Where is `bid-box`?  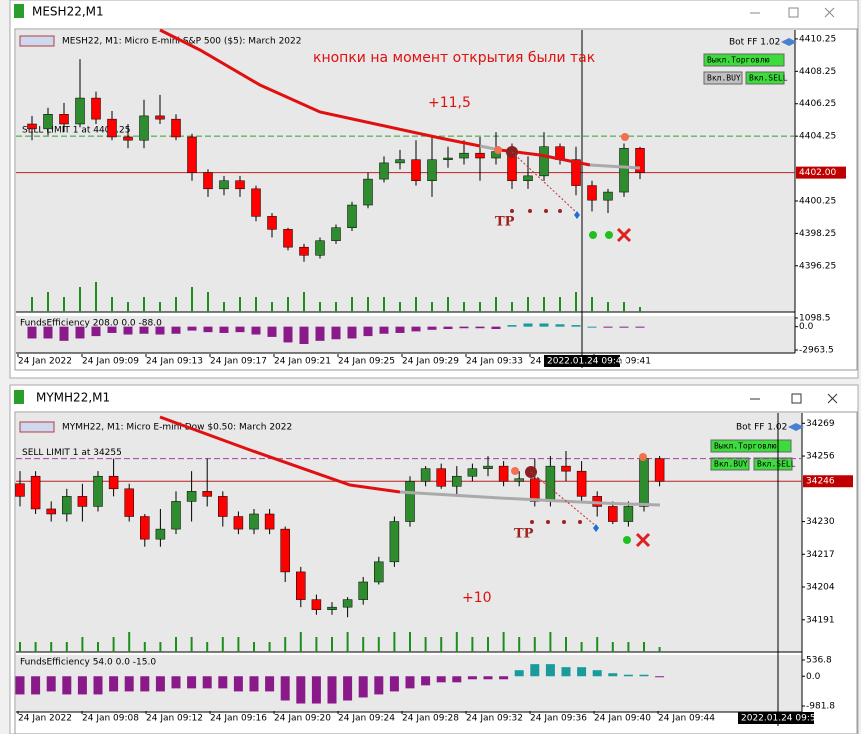
bid-box is located at coordinates (828, 481).